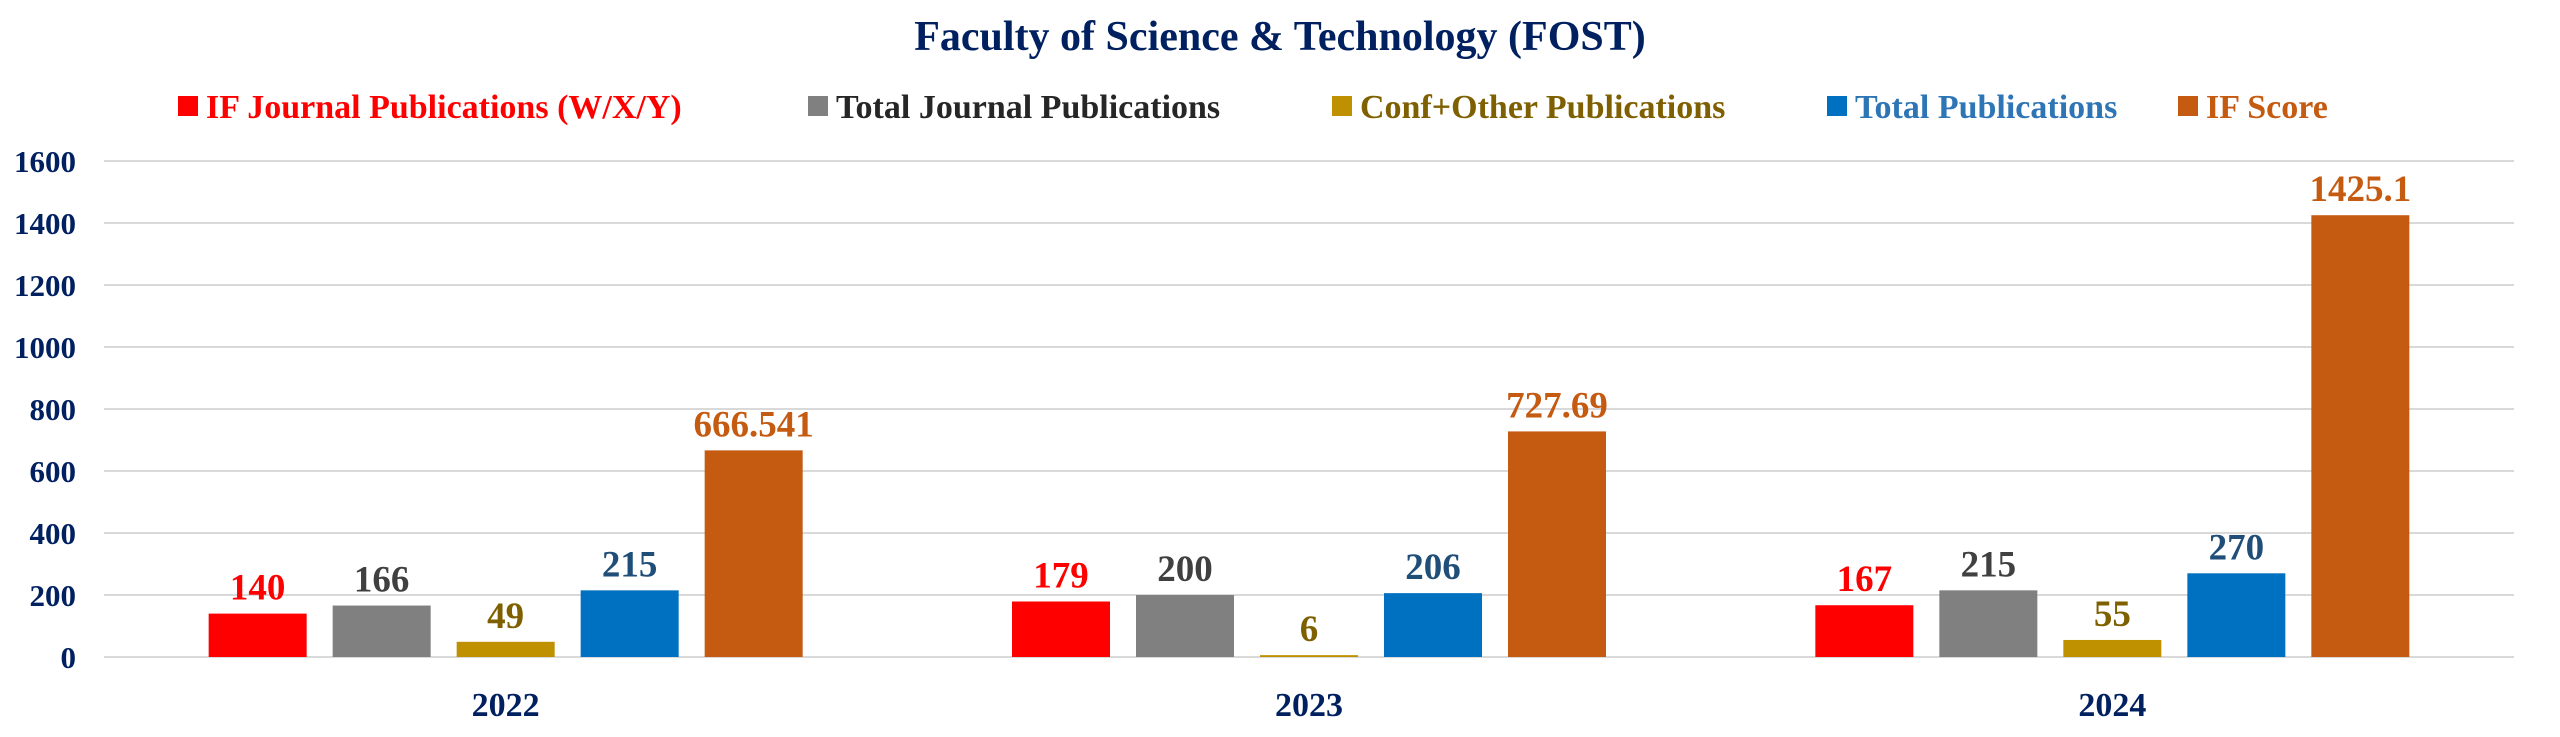 The height and width of the screenshot is (737, 2560). What do you see at coordinates (754, 424) in the screenshot?
I see `data-label: 666.541` at bounding box center [754, 424].